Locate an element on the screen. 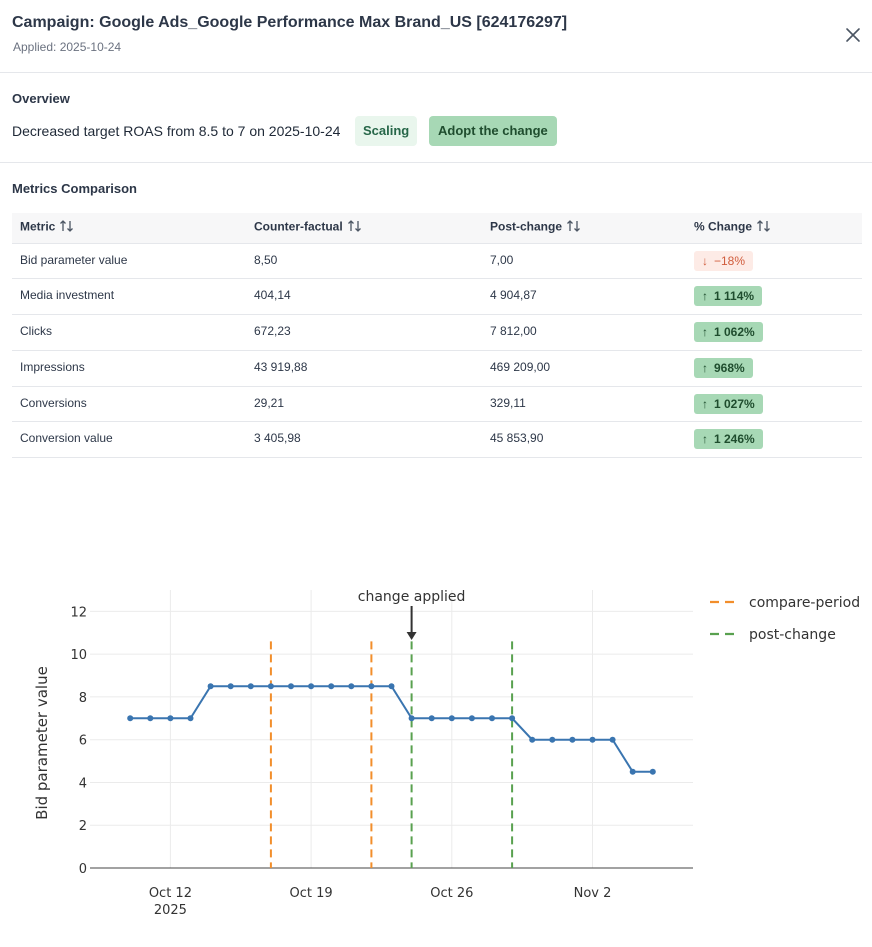 This screenshot has height=947, width=872. column-label: Counter-factual is located at coordinates (298, 226).